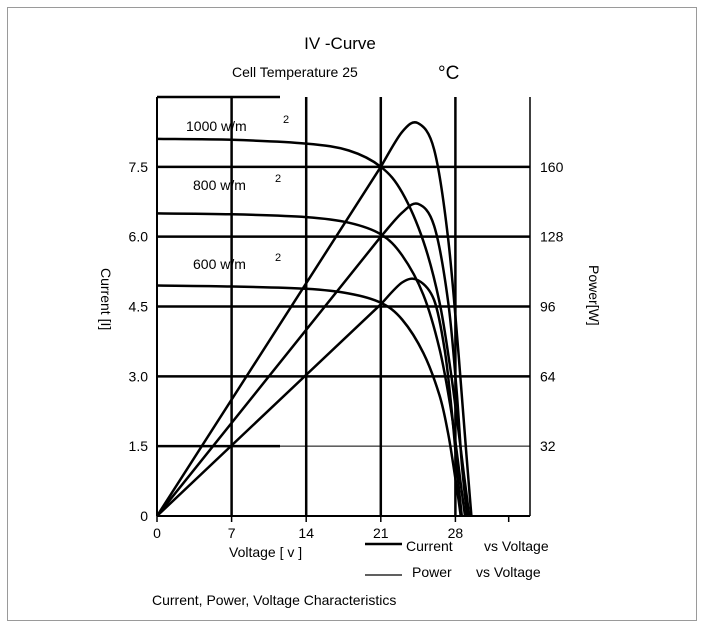  What do you see at coordinates (274, 600) in the screenshot?
I see `chart-caption: Current, Power, Voltage Characteristics` at bounding box center [274, 600].